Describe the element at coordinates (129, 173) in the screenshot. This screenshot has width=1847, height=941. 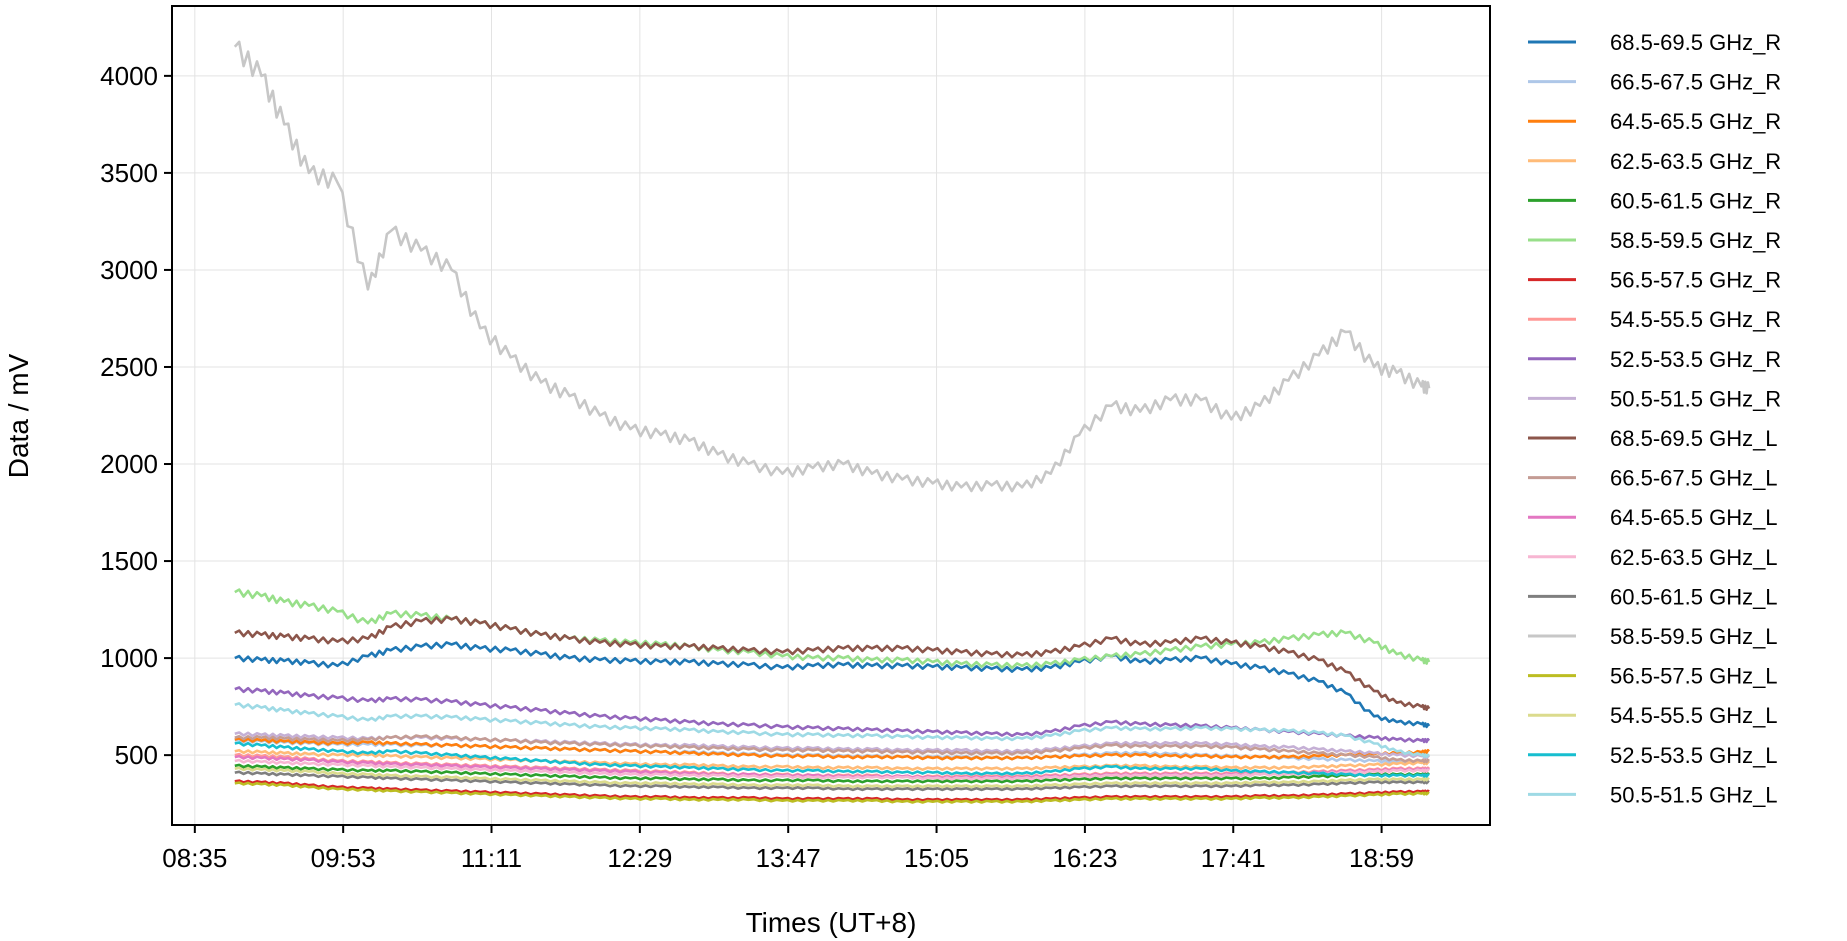
I see `y-tick-label: 3500` at that location.